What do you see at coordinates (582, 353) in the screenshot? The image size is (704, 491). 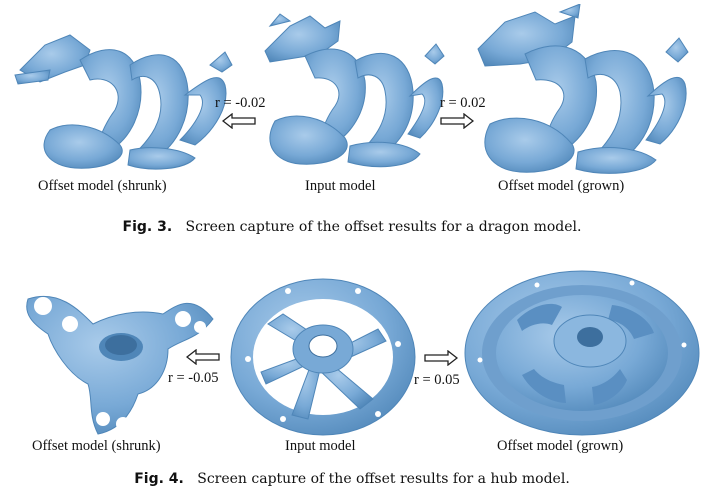 I see `hub-grown-image` at bounding box center [582, 353].